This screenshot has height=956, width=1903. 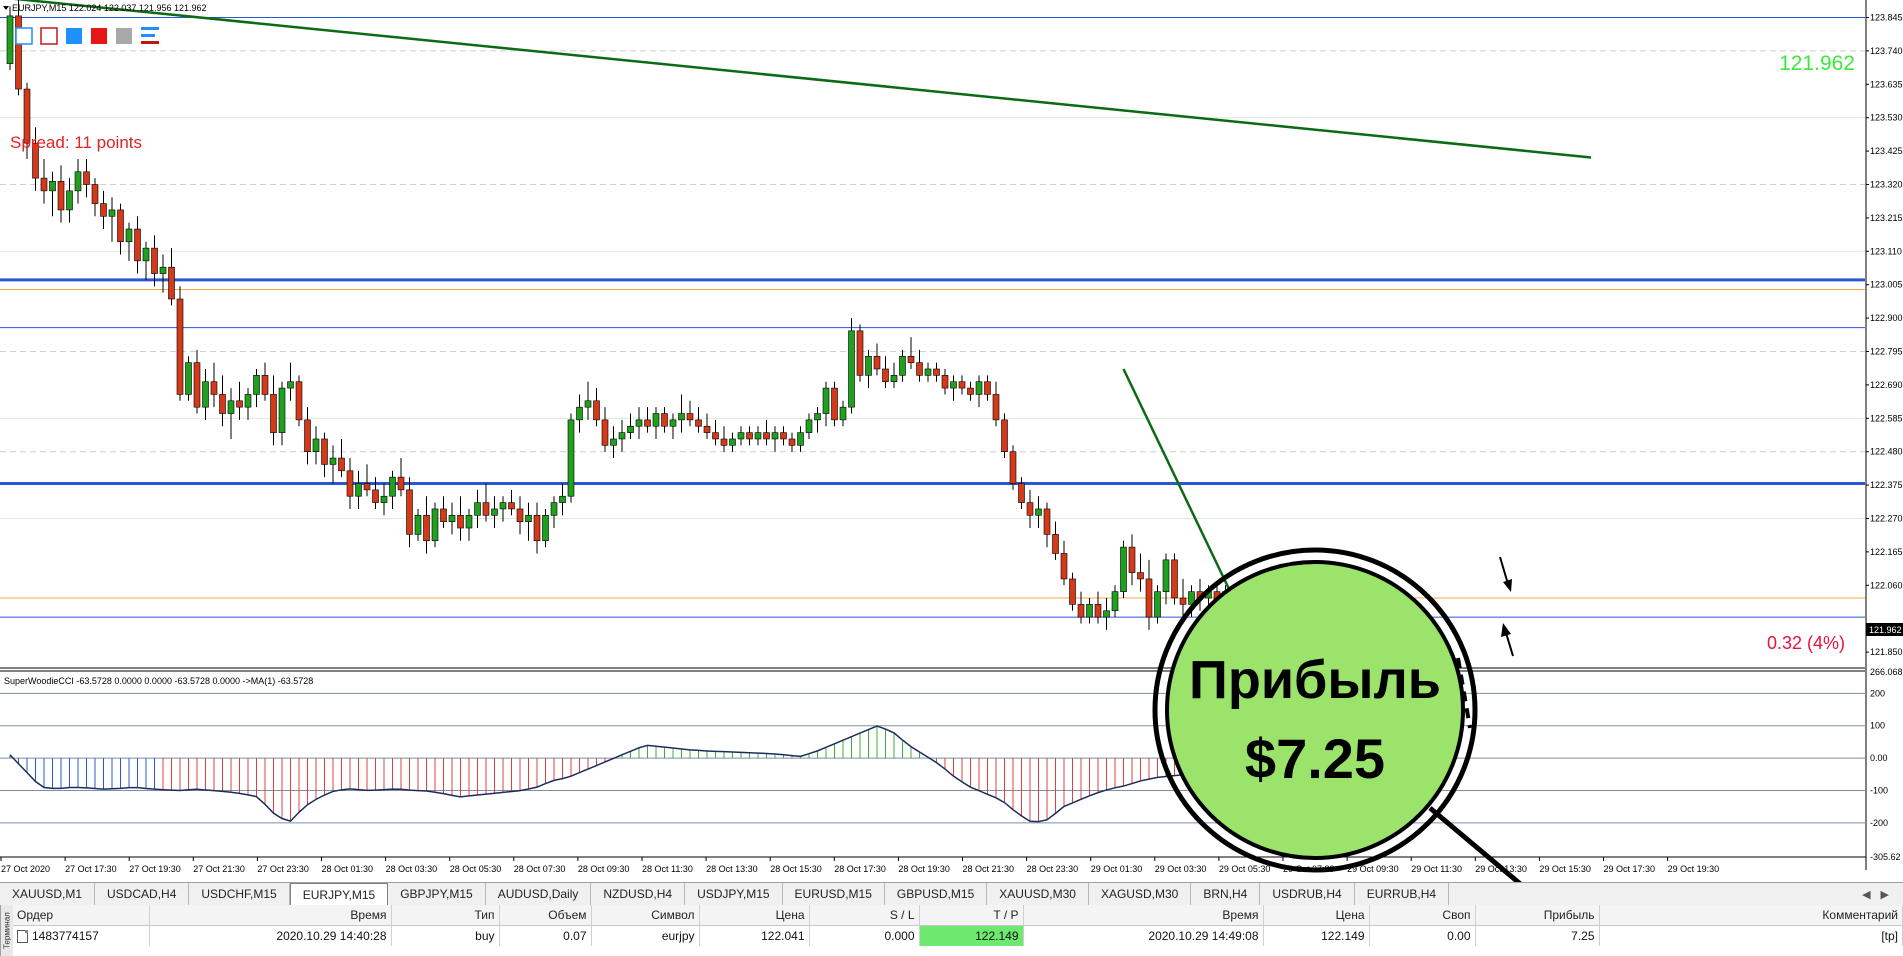 What do you see at coordinates (124, 36) in the screenshot?
I see `palette-gray-fill-icon` at bounding box center [124, 36].